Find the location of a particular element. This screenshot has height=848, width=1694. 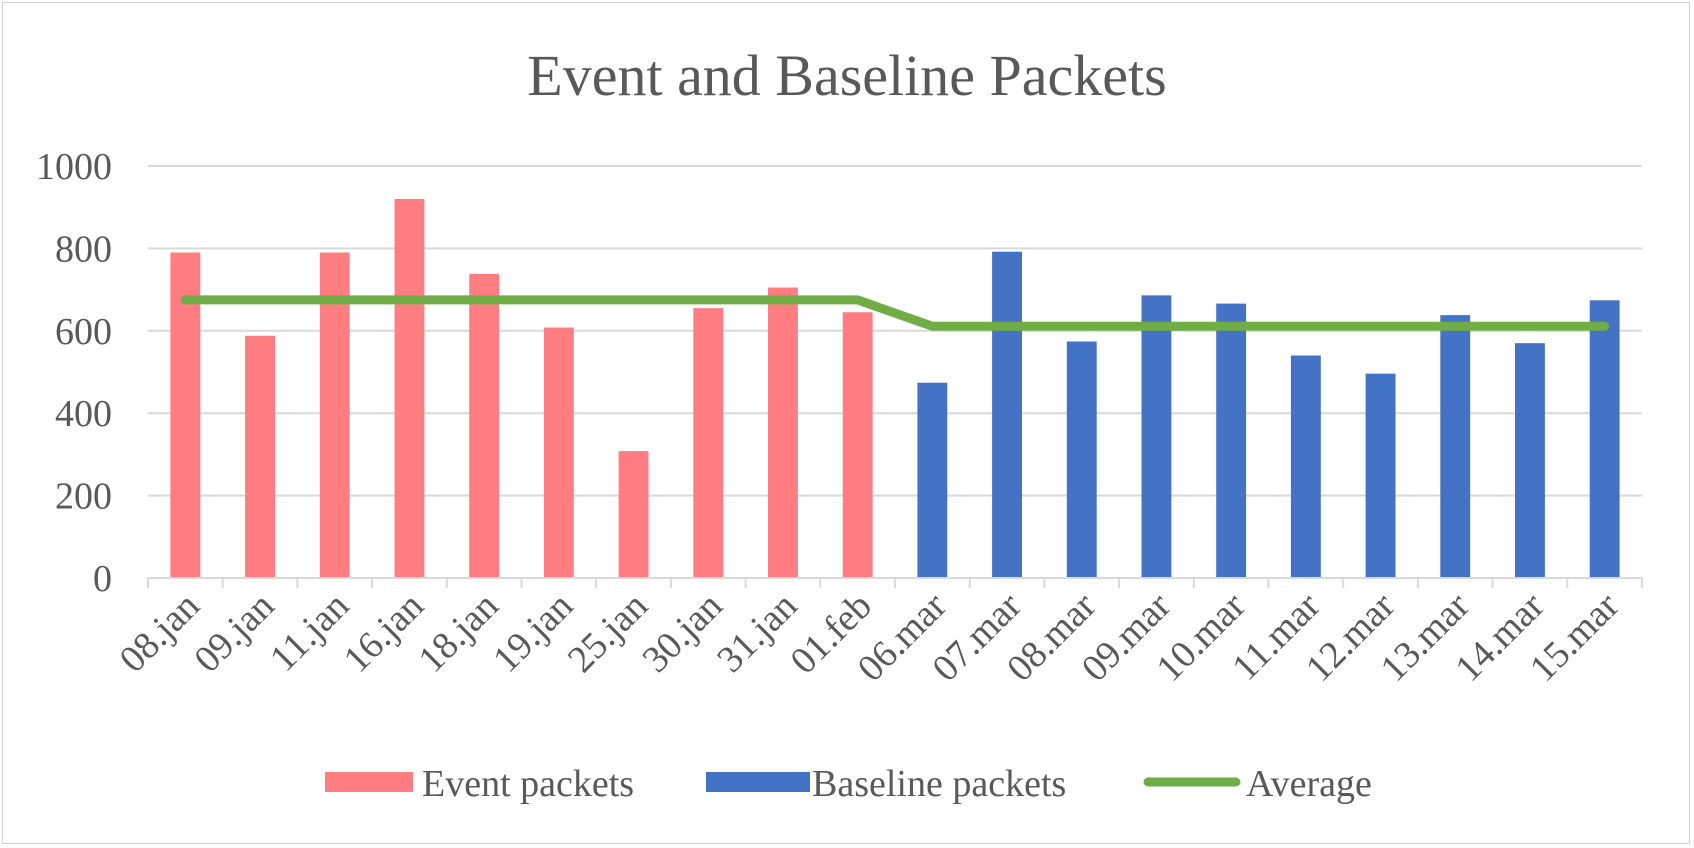

average-line-group is located at coordinates (895, 313).